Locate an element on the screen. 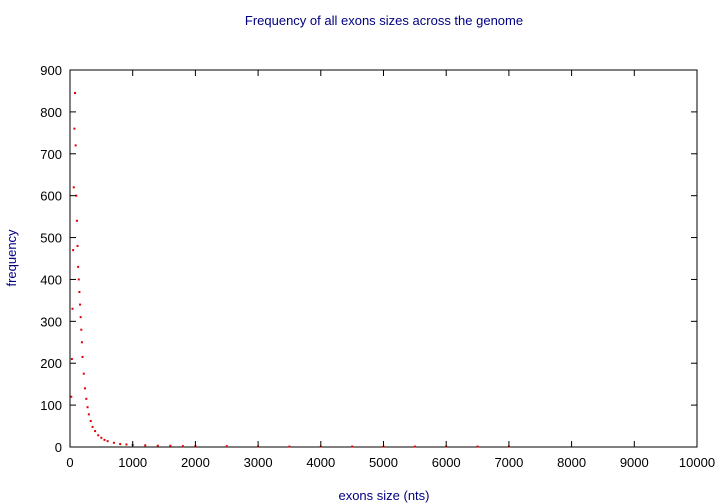 The height and width of the screenshot is (504, 720). y-tick-label: 200 is located at coordinates (51, 363).